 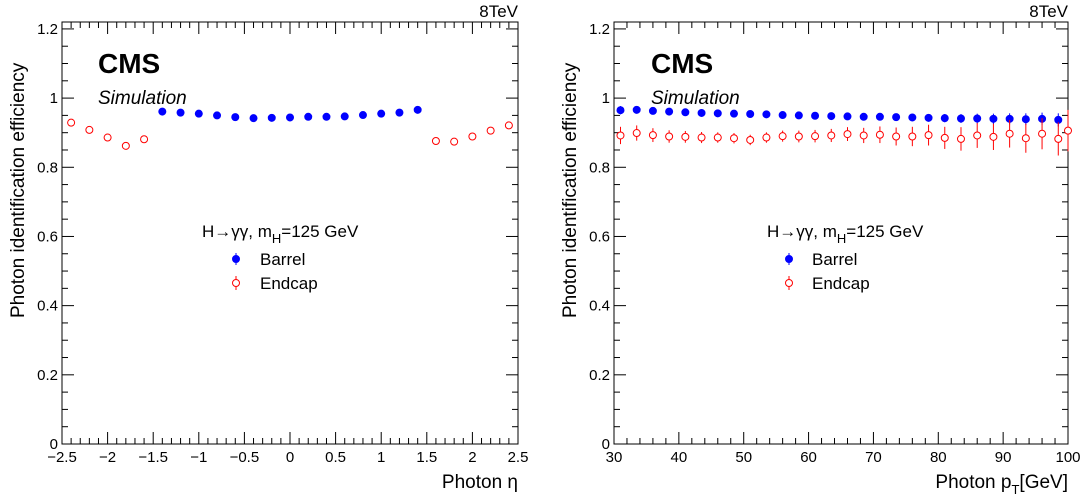 I want to click on x-axis-title-tail: [GeV], so click(x=1043, y=482).